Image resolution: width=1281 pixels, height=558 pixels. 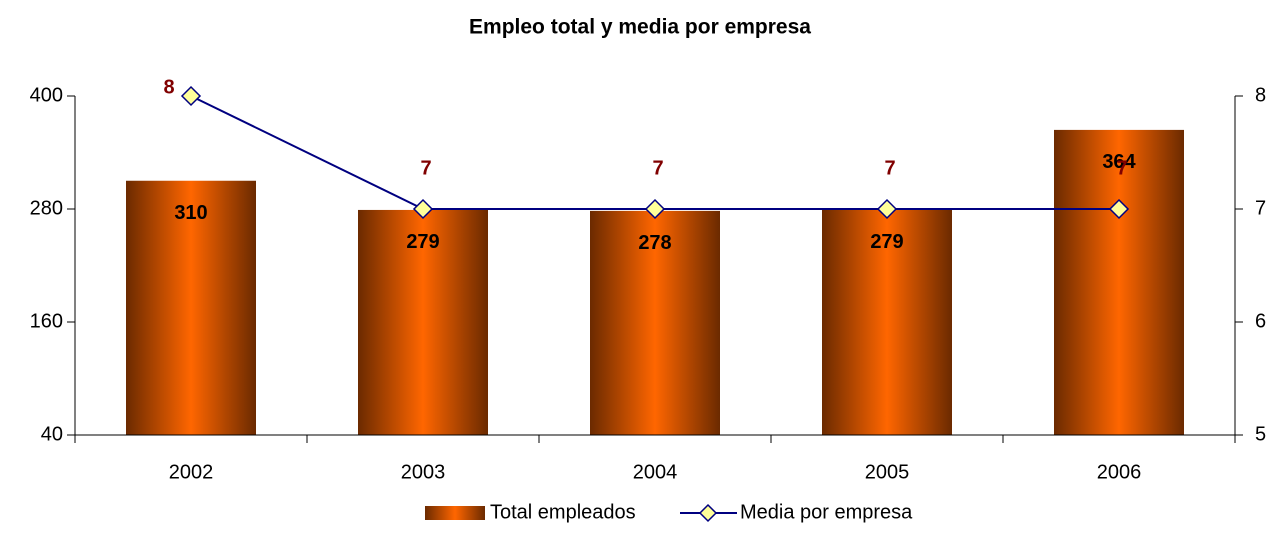 I want to click on y-tick-label: 280, so click(x=46, y=208).